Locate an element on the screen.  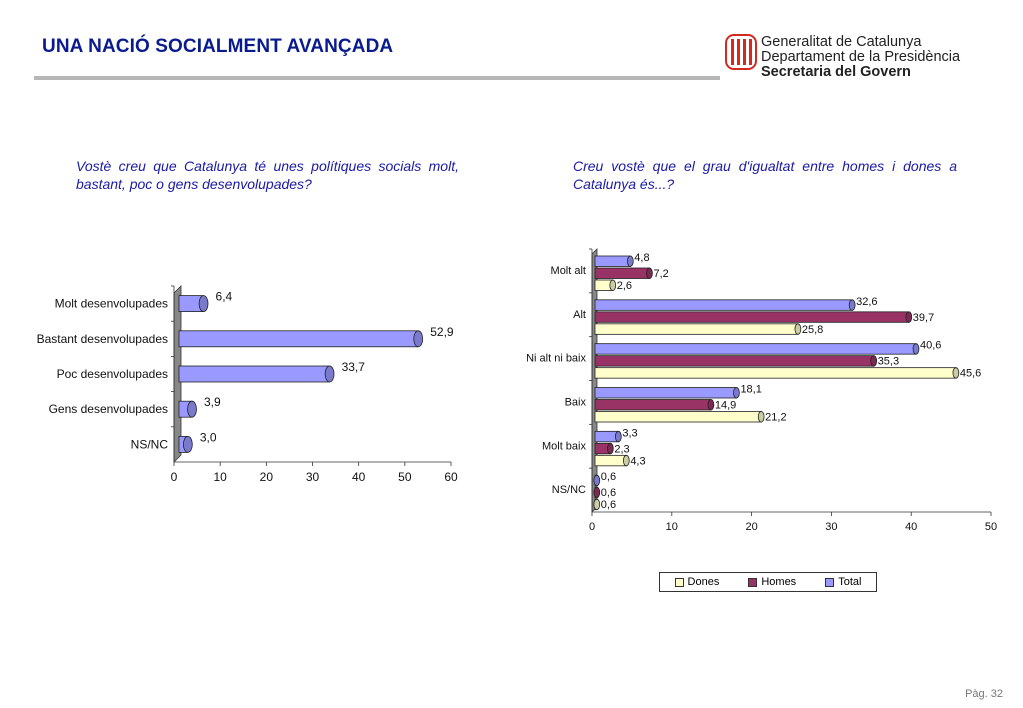
chart2-value-label: 45,6 is located at coordinates (970, 374).